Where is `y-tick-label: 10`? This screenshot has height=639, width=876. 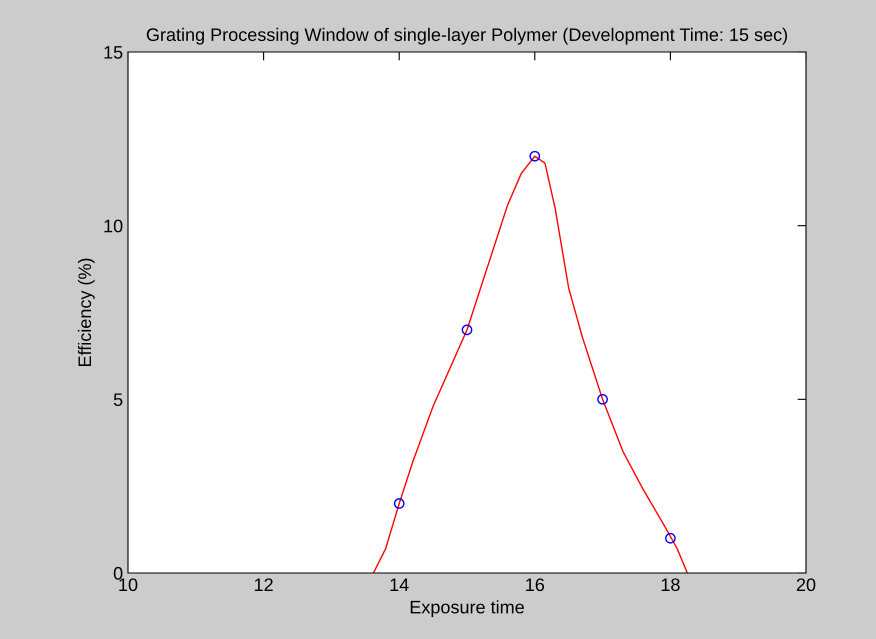
y-tick-label: 10 is located at coordinates (113, 226).